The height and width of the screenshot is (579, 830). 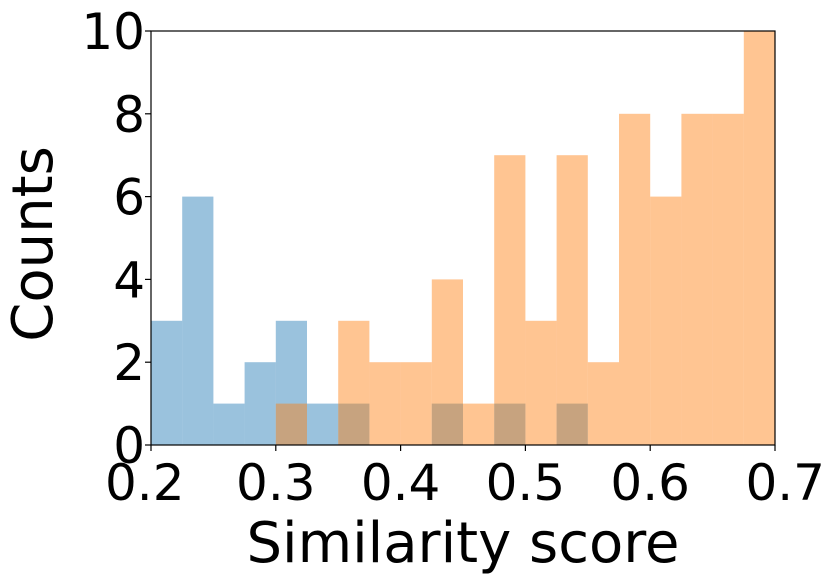 What do you see at coordinates (526, 483) in the screenshot?
I see `x-tick-label: 0.5` at bounding box center [526, 483].